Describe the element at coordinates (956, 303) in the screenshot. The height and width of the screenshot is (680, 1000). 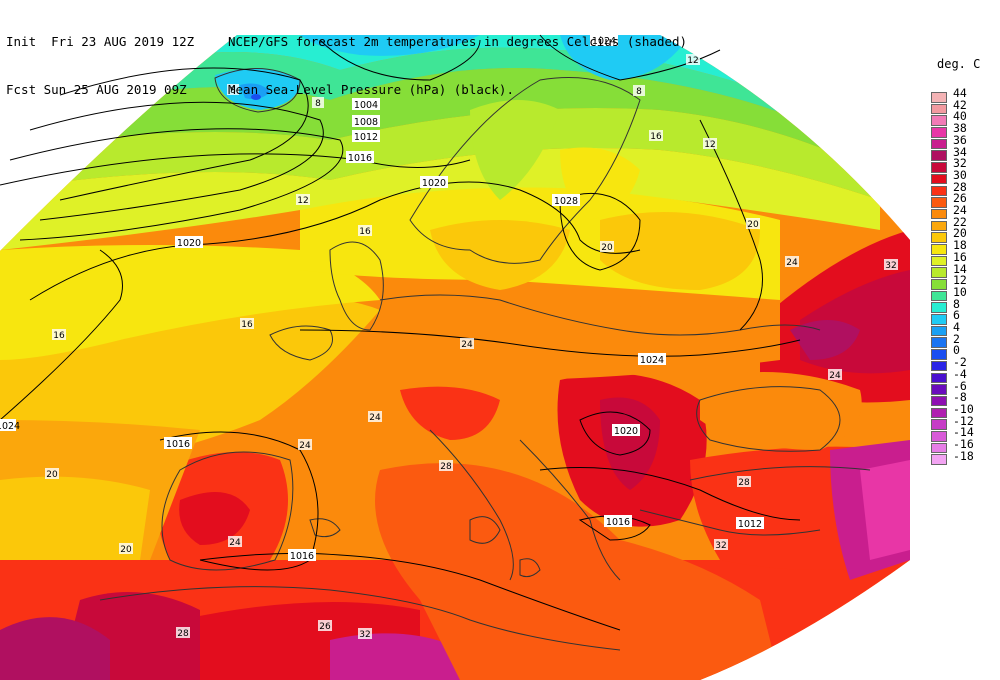
I see `legend-label: 8` at that location.